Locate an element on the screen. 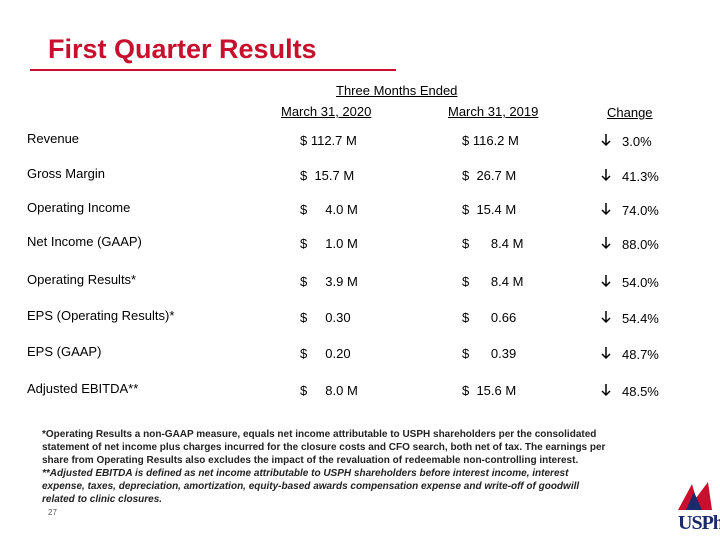  logo-text: USPh is located at coordinates (699, 523).